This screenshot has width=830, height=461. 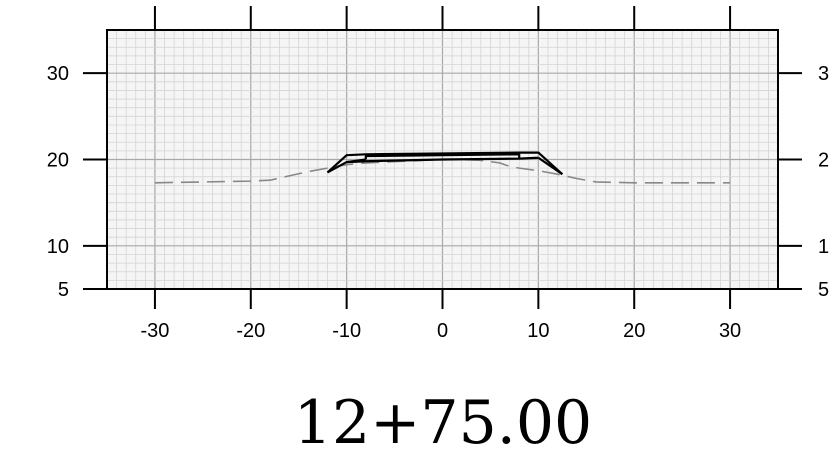 What do you see at coordinates (250, 331) in the screenshot?
I see `x-tick-label: -20` at bounding box center [250, 331].